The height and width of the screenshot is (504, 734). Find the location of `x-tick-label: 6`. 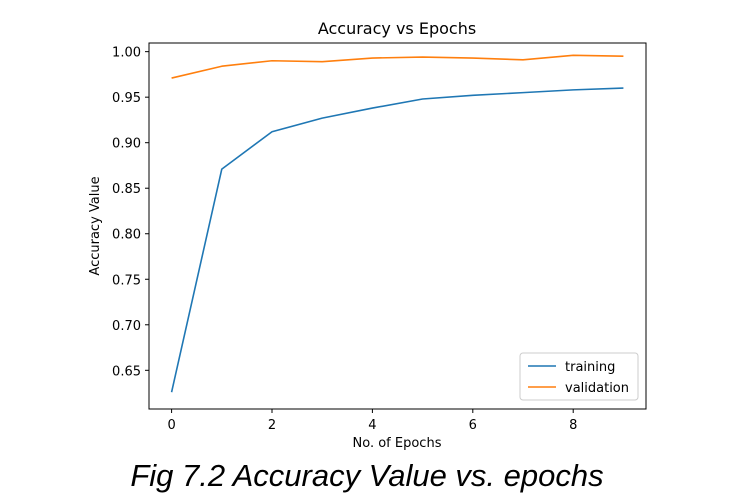

x-tick-label: 6 is located at coordinates (473, 425).